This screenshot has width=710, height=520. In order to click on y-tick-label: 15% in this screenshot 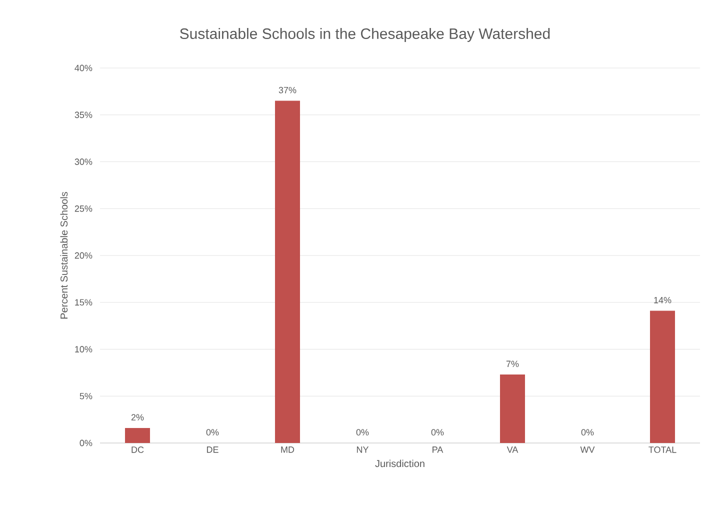, I will do `click(83, 302)`.